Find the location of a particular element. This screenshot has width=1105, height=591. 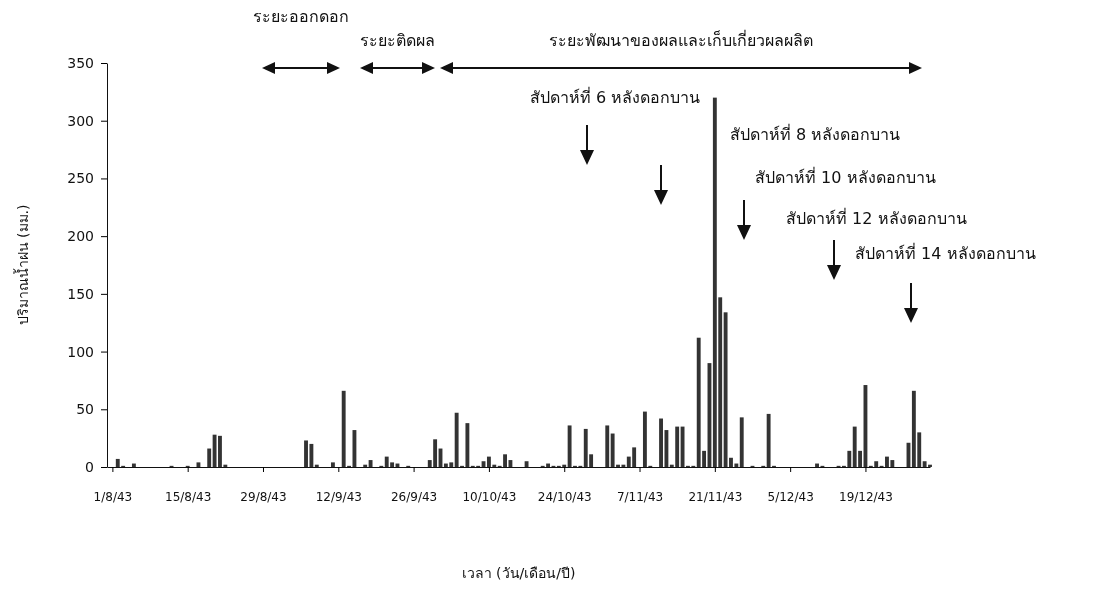

x-tick-label: 26/9/43 is located at coordinates (414, 497).